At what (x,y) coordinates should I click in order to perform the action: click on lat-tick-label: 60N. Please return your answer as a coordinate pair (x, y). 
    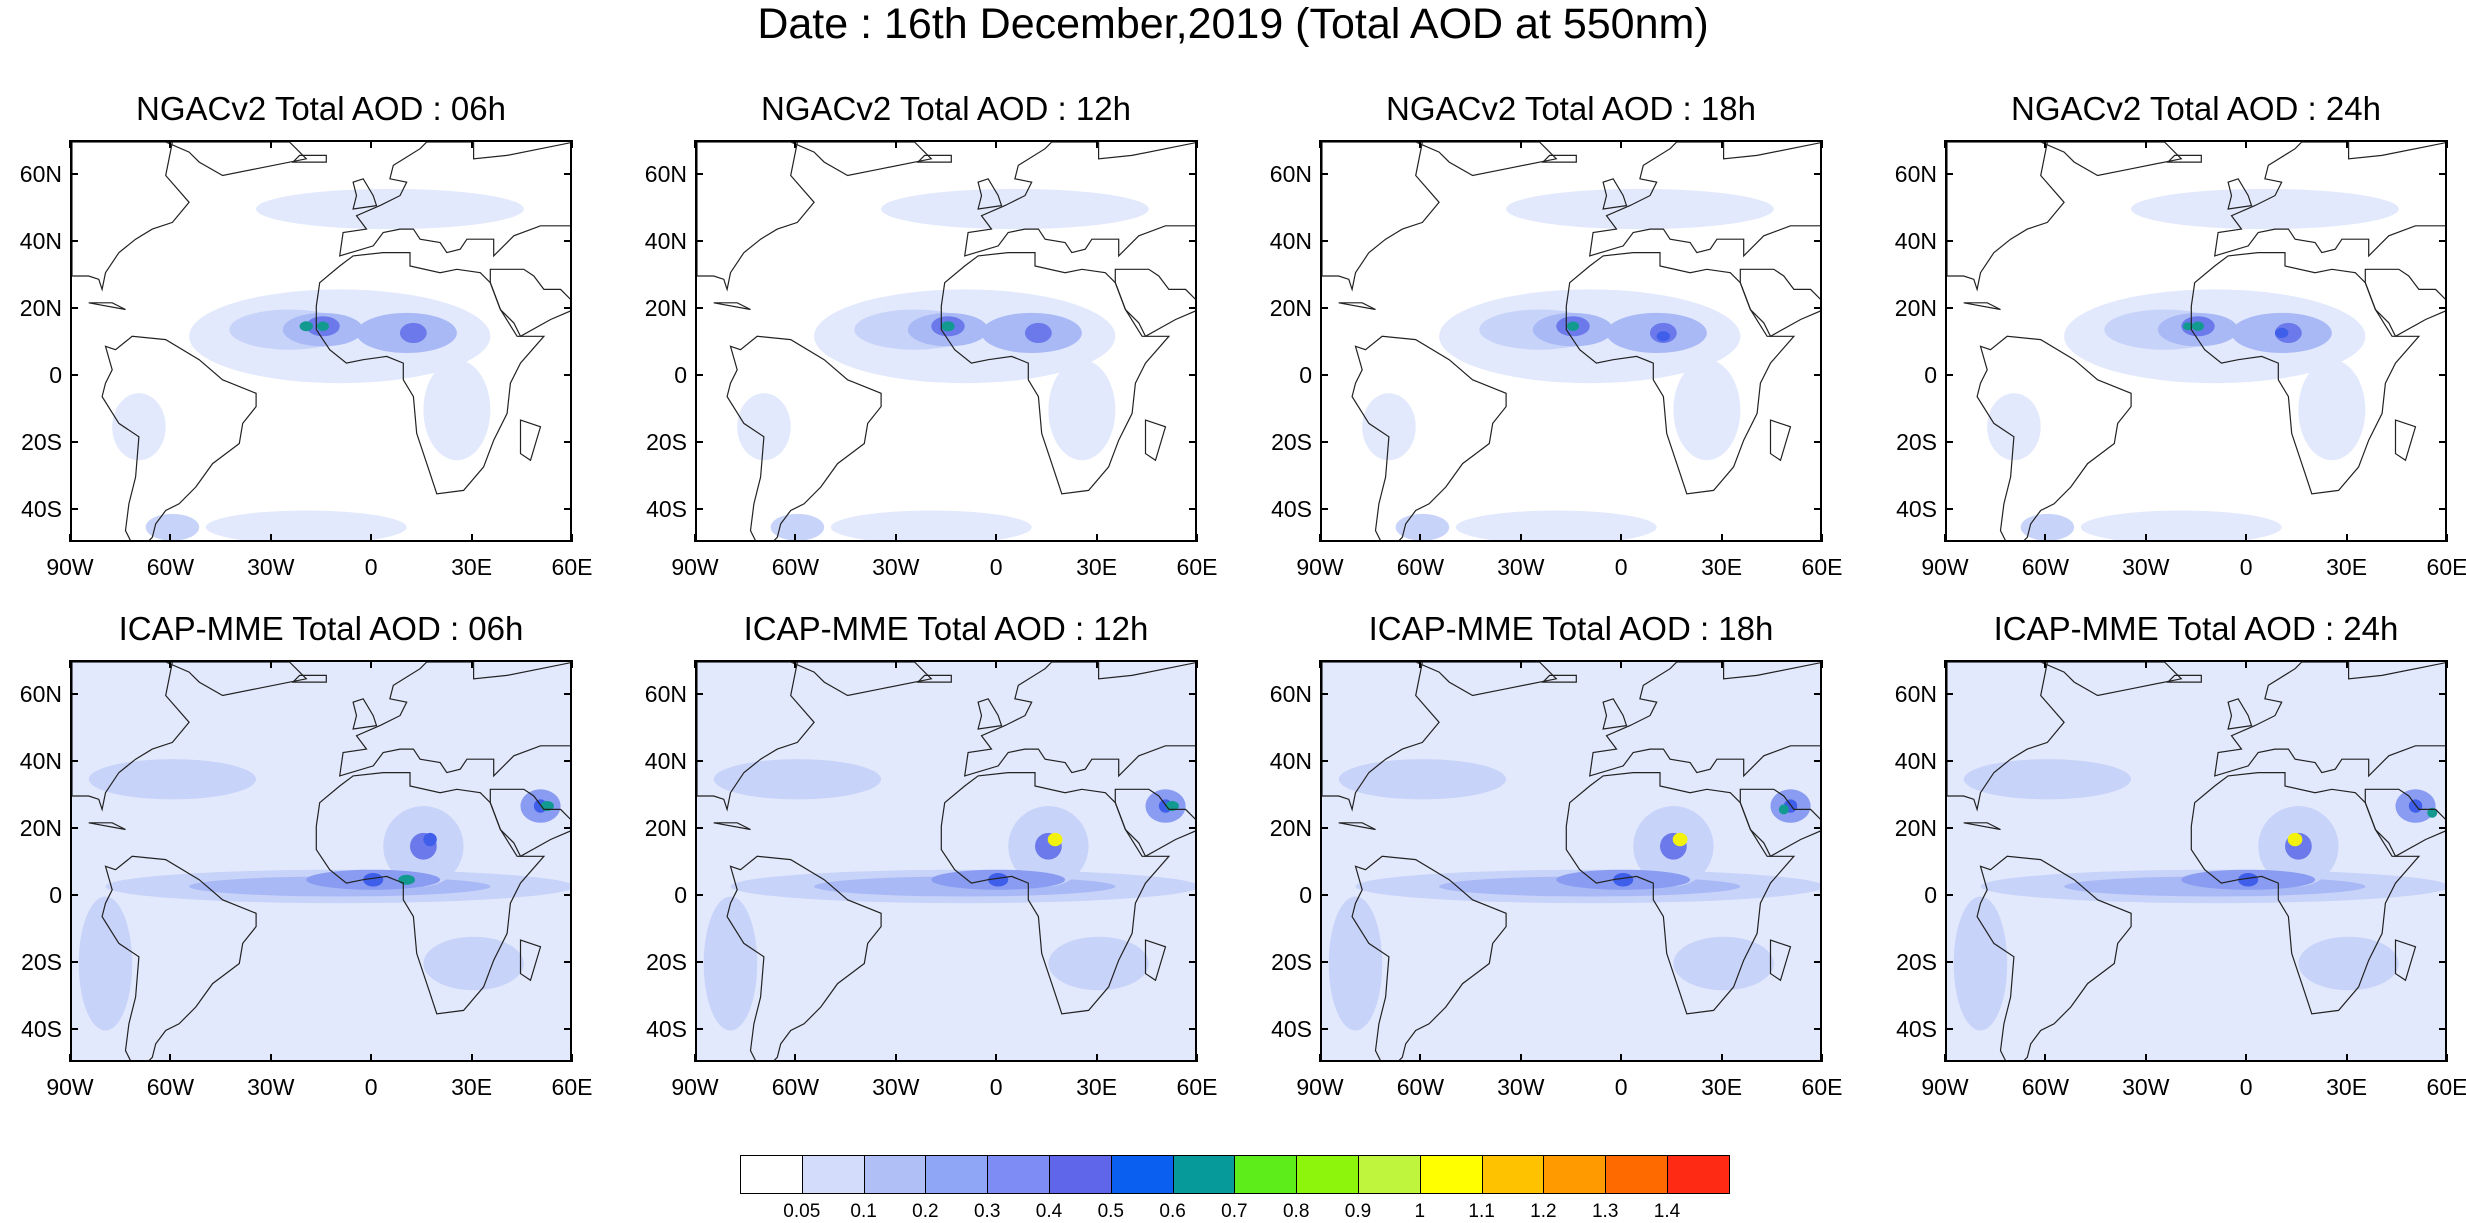
    Looking at the image, I should click on (1915, 173).